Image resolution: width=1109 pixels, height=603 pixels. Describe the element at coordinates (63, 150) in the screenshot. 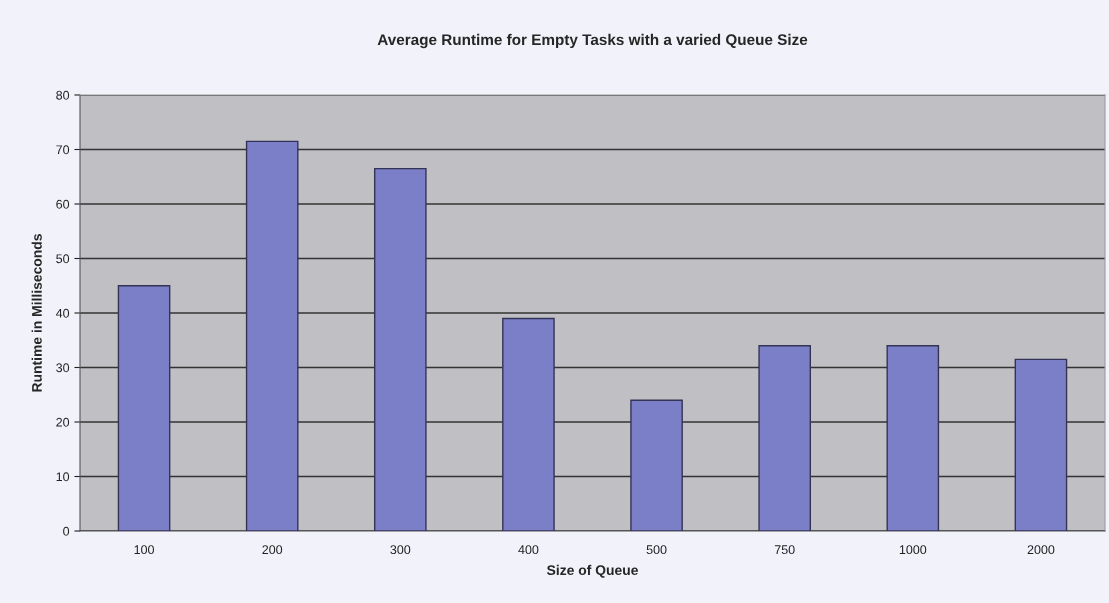

I see `y-tick-label: 70` at that location.